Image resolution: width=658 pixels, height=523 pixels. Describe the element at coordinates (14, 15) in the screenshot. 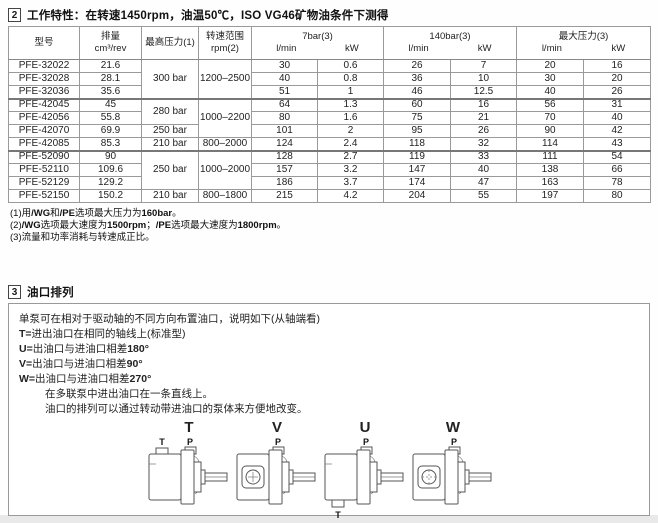

I see `section-2-number: 2` at that location.